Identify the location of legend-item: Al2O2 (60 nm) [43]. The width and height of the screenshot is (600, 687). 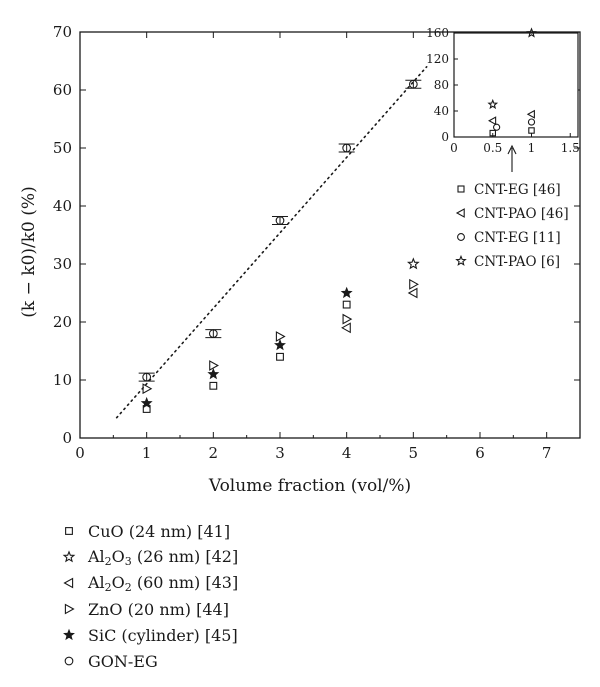
(148, 583).